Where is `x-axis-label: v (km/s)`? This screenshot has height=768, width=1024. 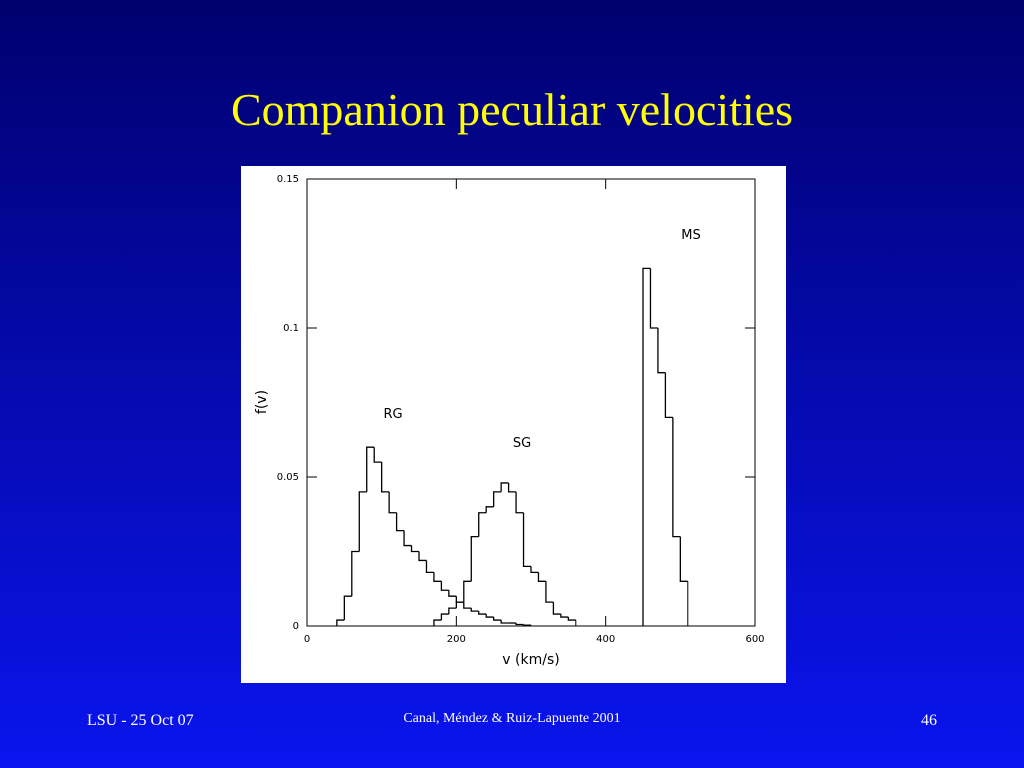 x-axis-label: v (km/s) is located at coordinates (530, 660).